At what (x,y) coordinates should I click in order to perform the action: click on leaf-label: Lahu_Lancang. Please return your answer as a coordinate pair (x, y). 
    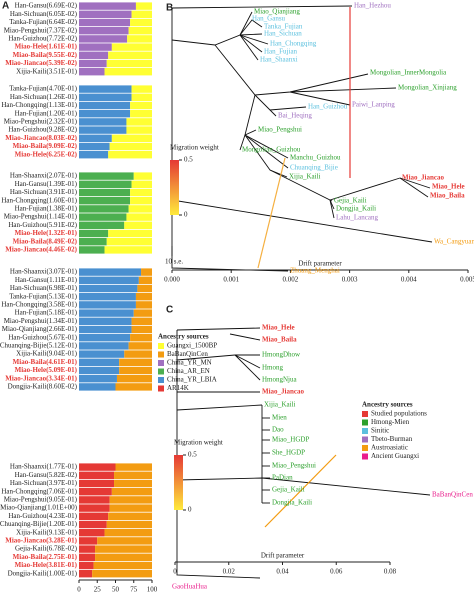
    Looking at the image, I should click on (357, 218).